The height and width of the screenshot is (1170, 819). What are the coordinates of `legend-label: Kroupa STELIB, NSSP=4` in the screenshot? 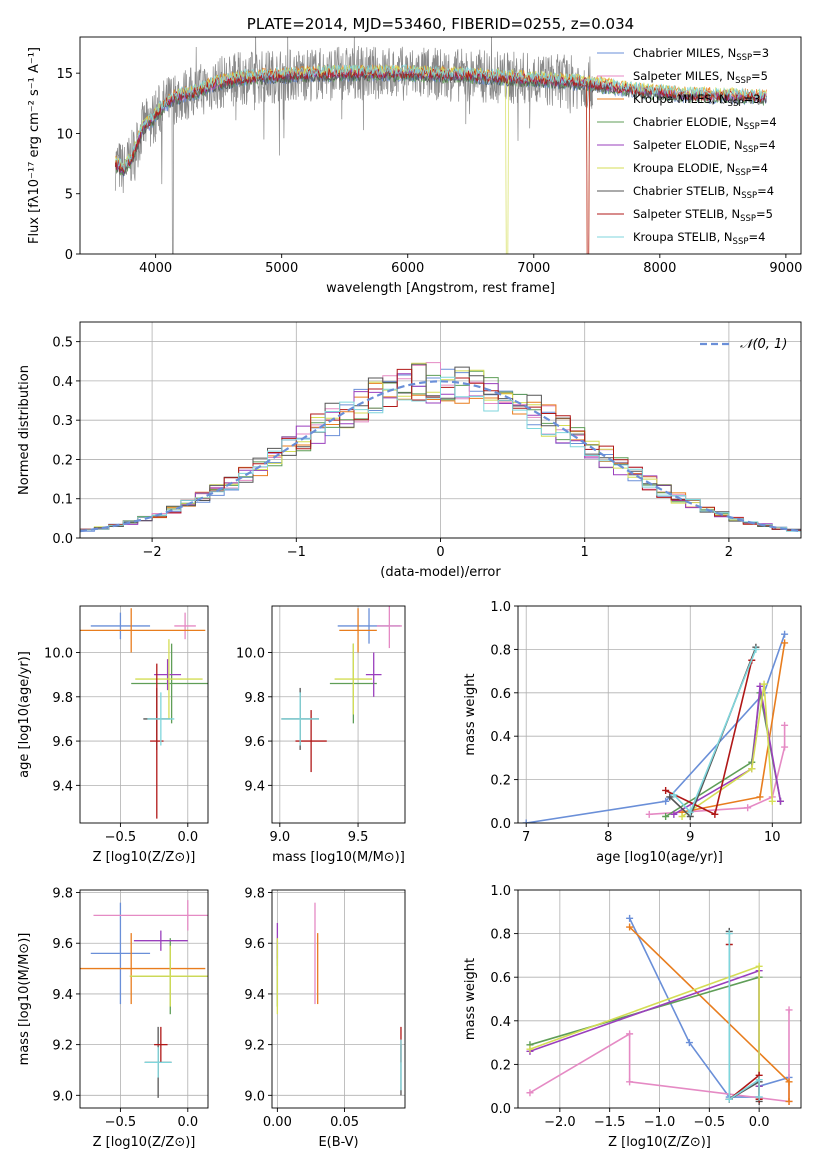 It's located at (699, 238).